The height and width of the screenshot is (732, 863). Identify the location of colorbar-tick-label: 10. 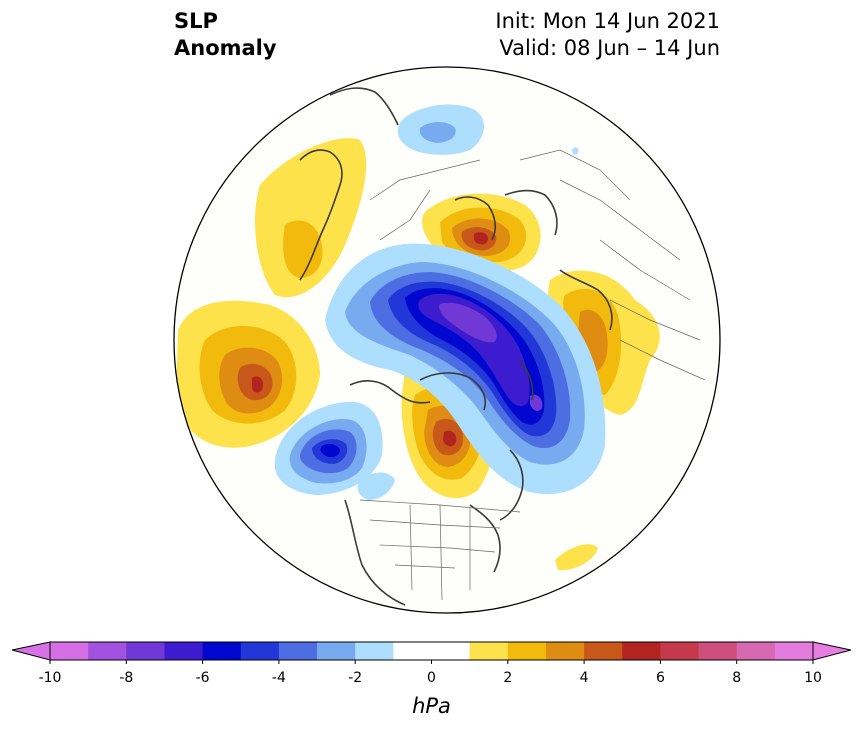
(813, 678).